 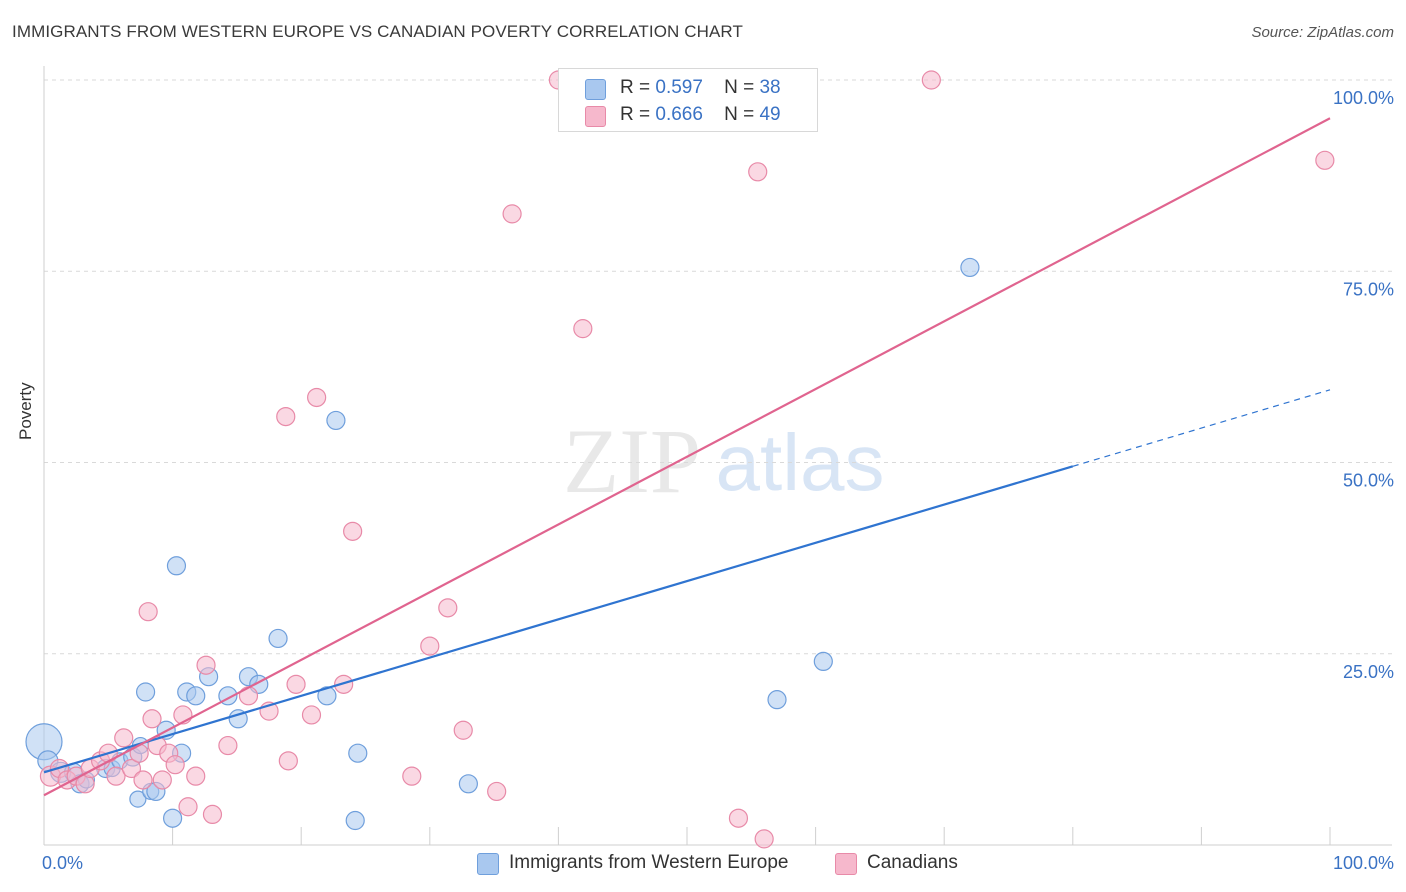 What do you see at coordinates (1322, 32) in the screenshot?
I see `source-label: Source: ZipAtlas.com` at bounding box center [1322, 32].